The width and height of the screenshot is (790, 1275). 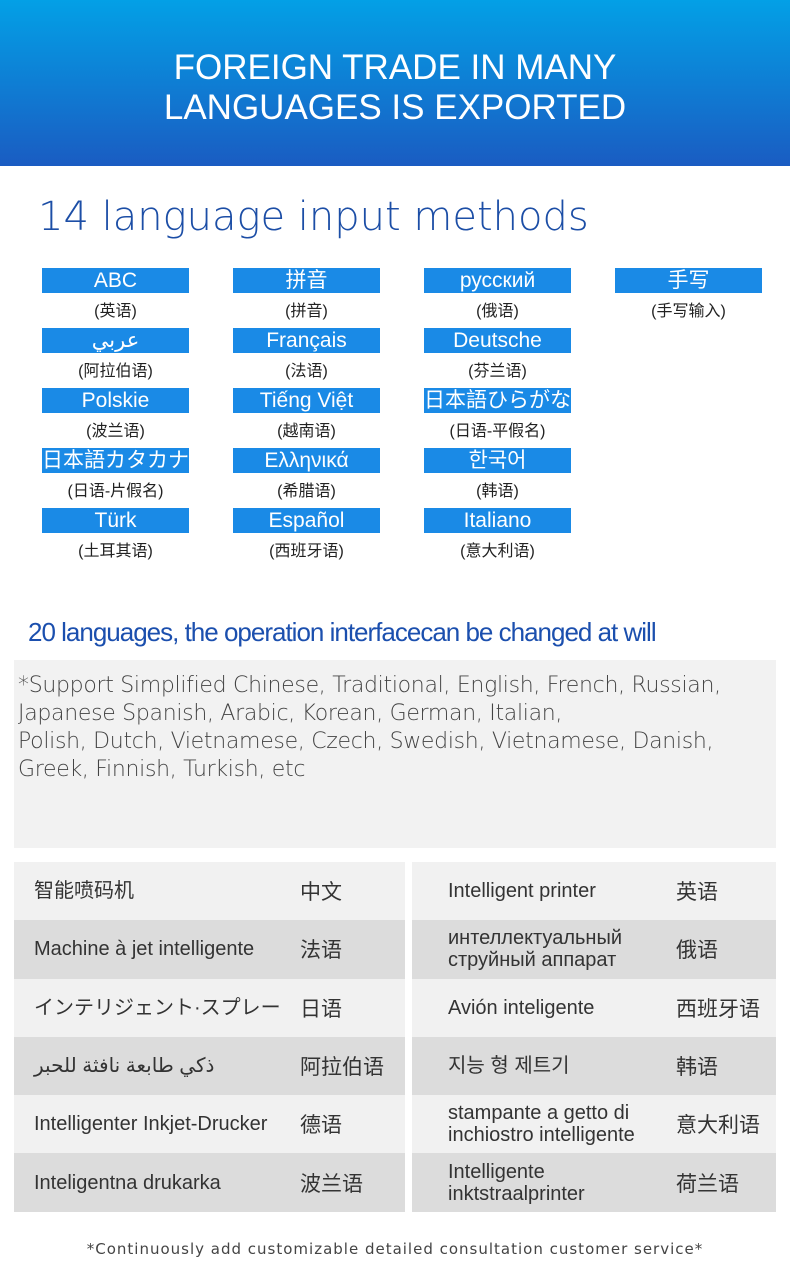 I want to click on language-name: 俄语, so click(x=697, y=951).